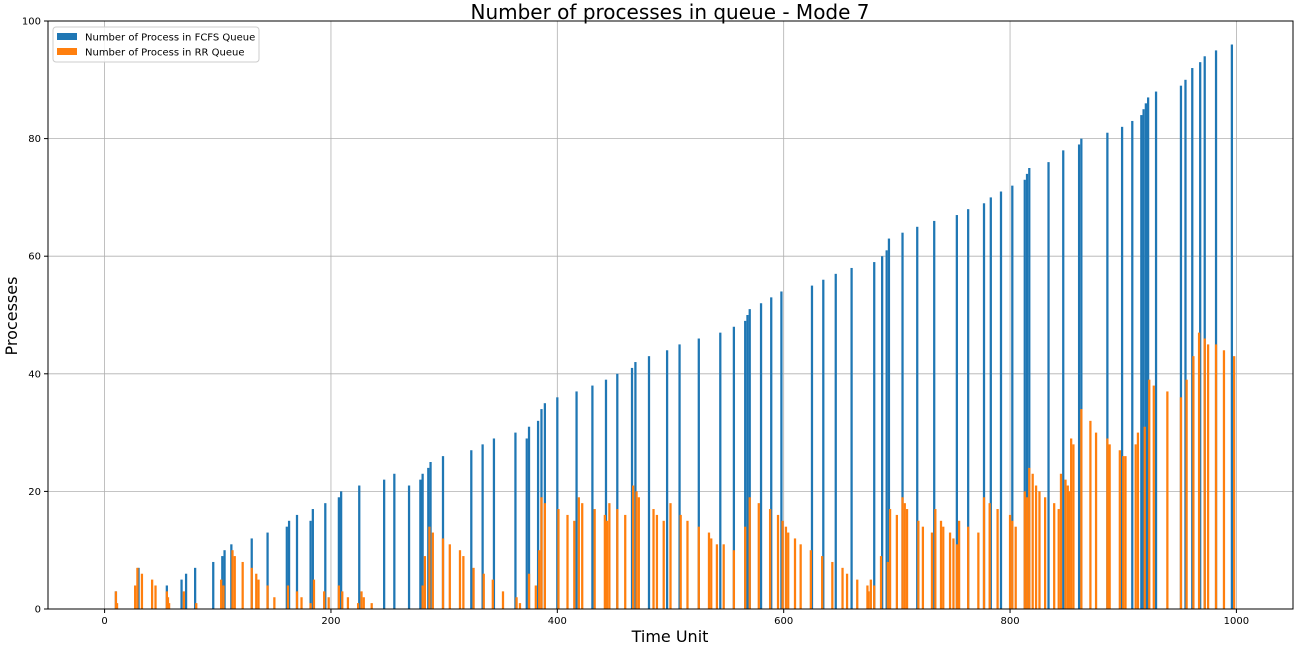 This screenshot has height=648, width=1296. What do you see at coordinates (670, 636) in the screenshot?
I see `x-axis-label: Time Unit` at bounding box center [670, 636].